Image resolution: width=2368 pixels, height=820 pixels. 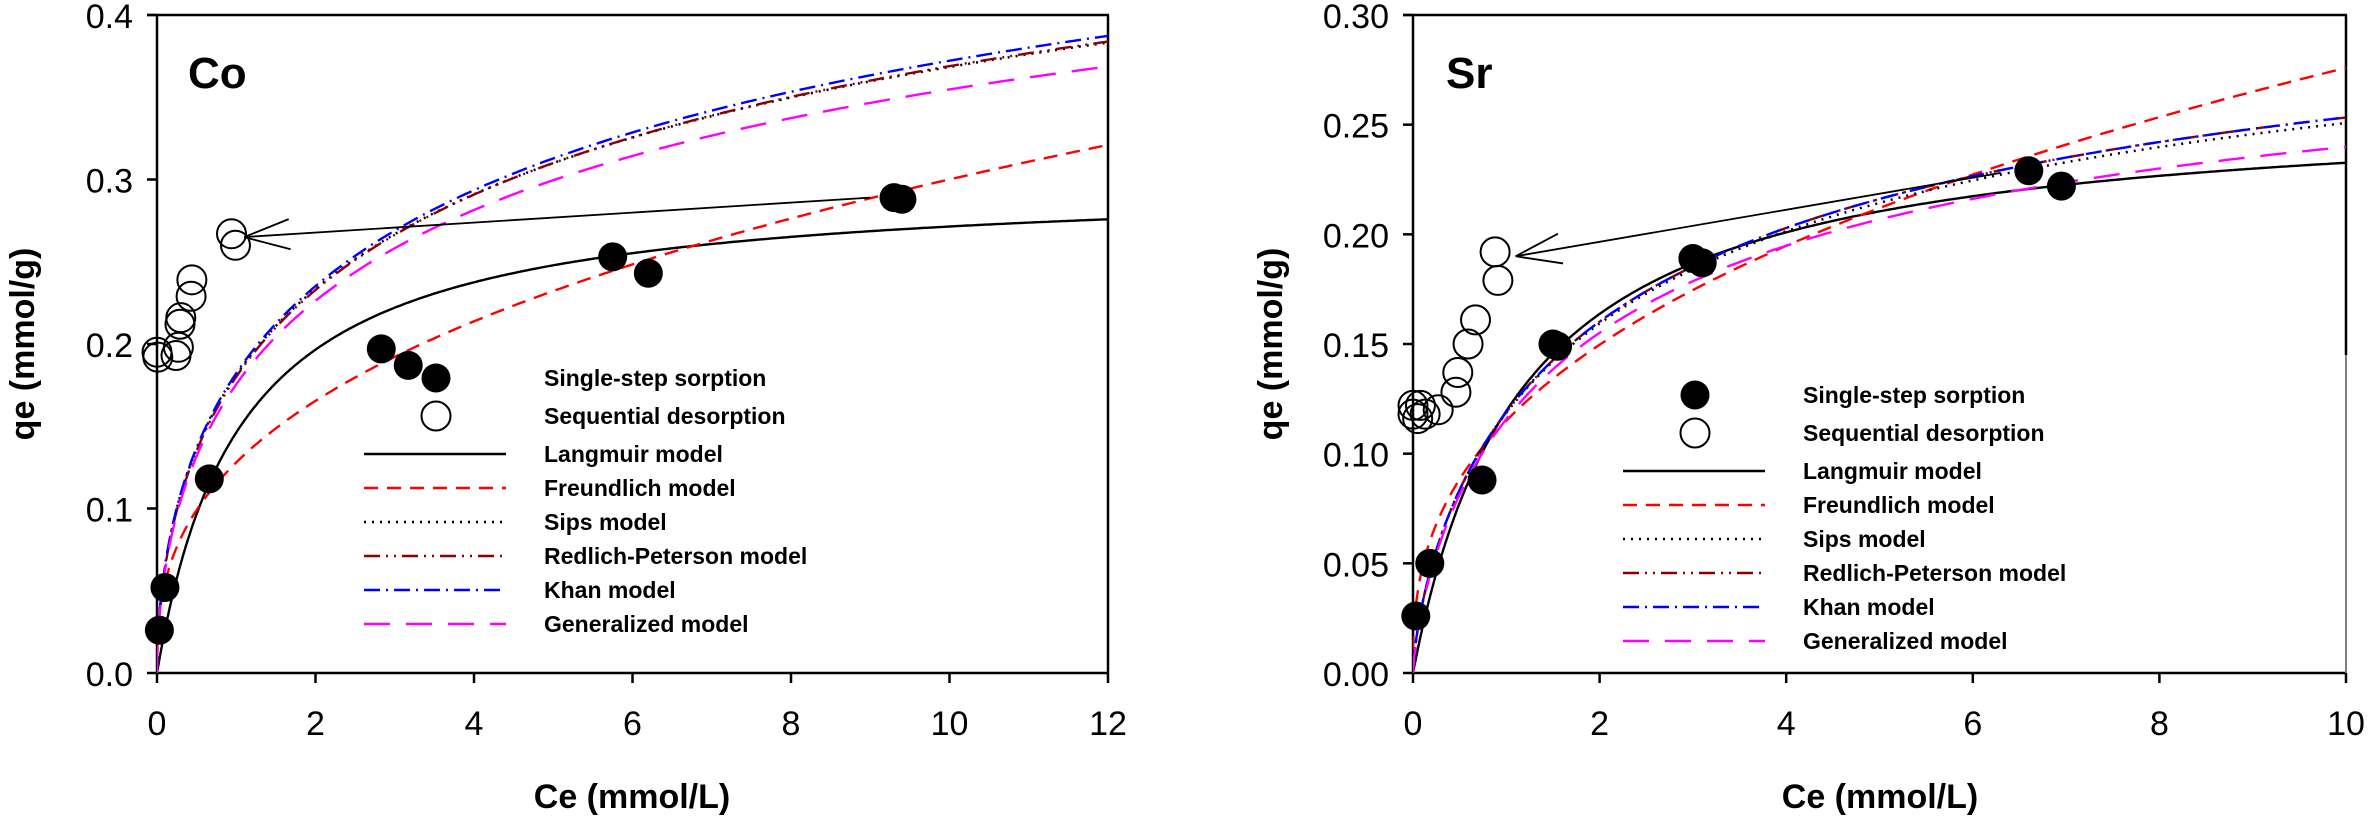 I want to click on y-tick-label: 0.4, so click(x=109, y=18).